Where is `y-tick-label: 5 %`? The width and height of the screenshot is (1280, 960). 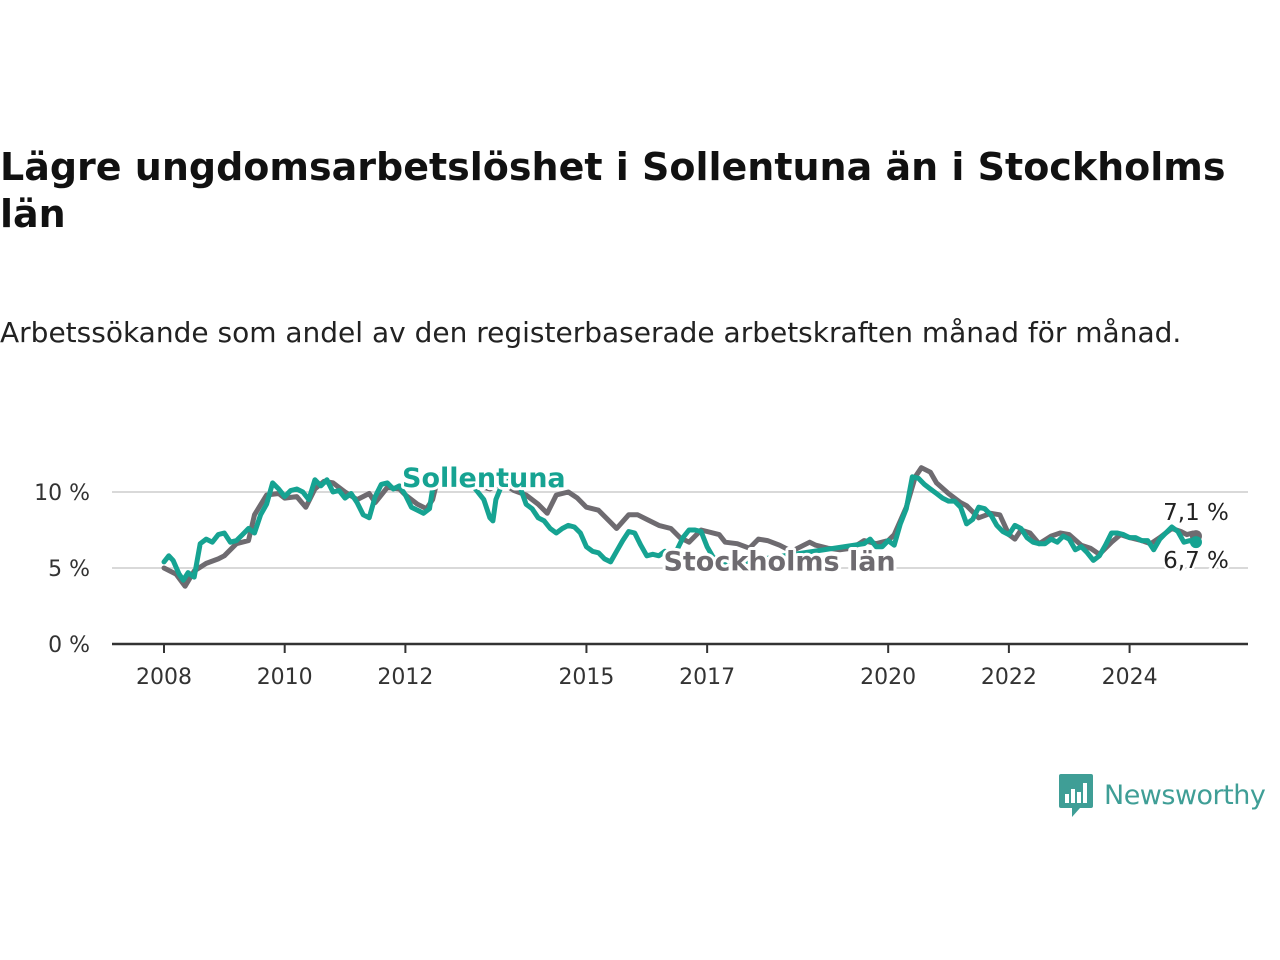 y-tick-label: 5 % is located at coordinates (69, 569).